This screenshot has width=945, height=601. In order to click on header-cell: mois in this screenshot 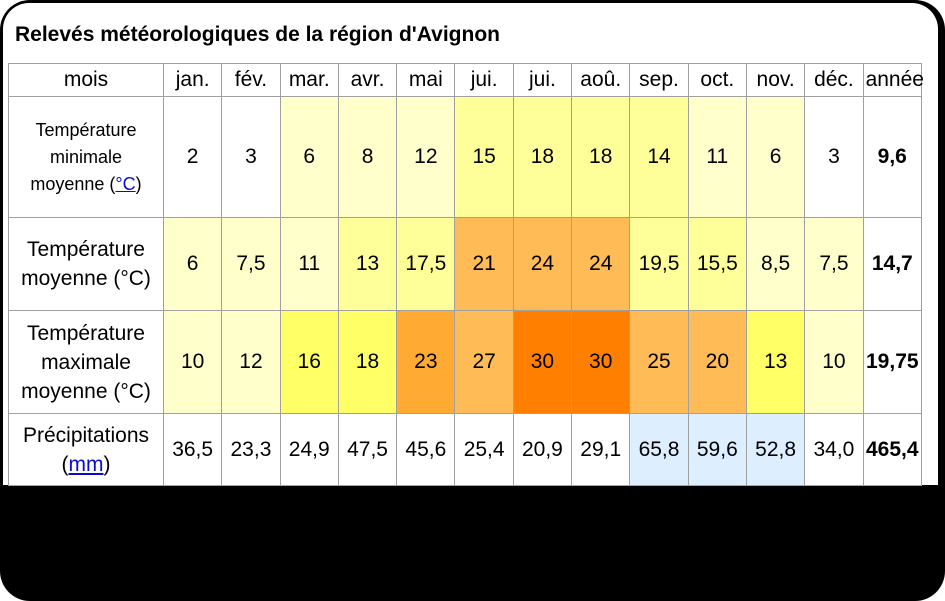, I will do `click(86, 80)`.